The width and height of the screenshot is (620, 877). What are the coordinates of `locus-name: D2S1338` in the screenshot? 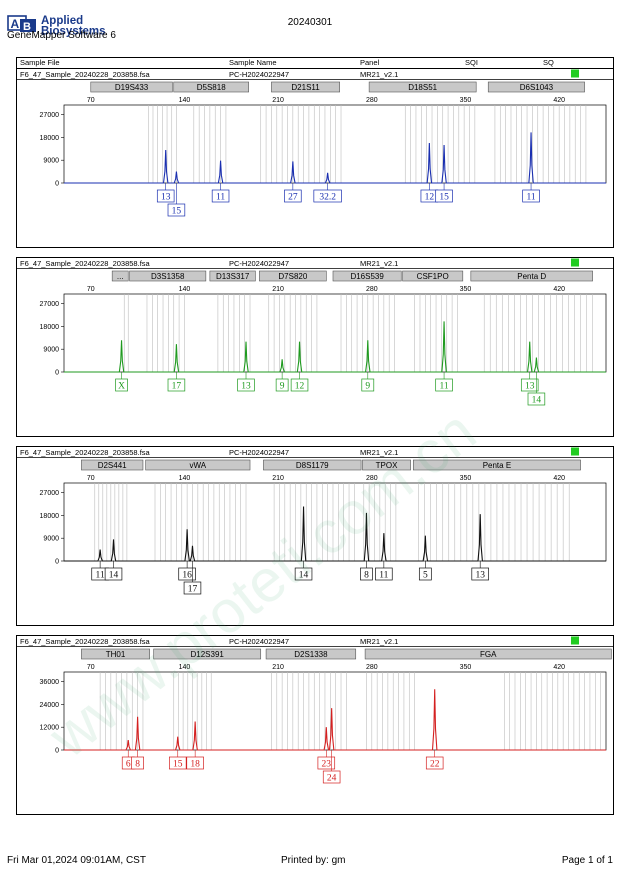 It's located at (311, 654).